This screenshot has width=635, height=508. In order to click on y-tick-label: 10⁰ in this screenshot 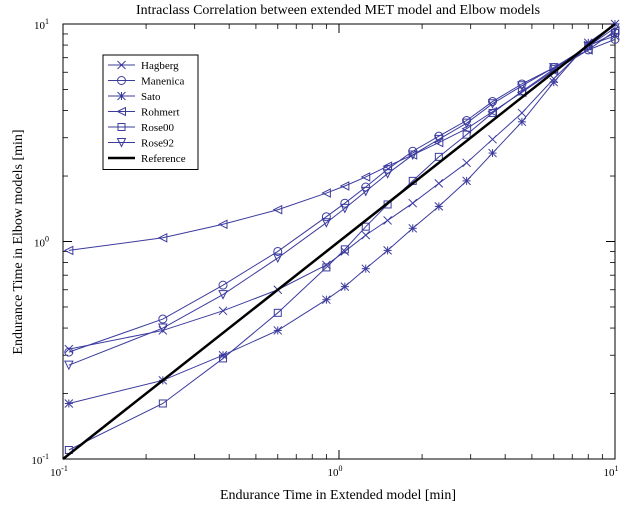, I will do `click(41, 242)`.